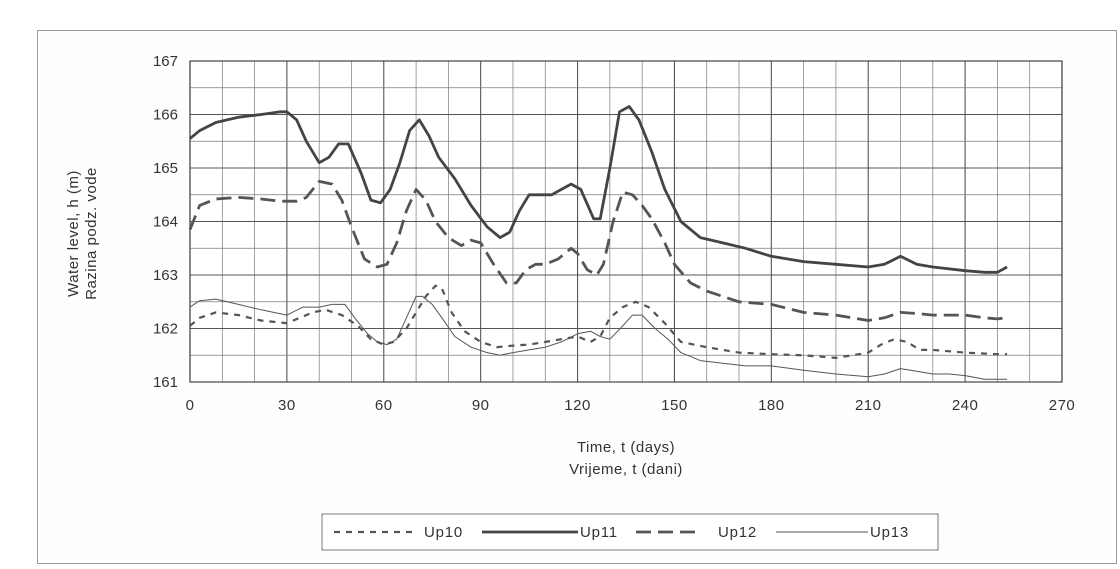  Describe the element at coordinates (443, 532) in the screenshot. I see `legend-label-up10: Up10` at that location.